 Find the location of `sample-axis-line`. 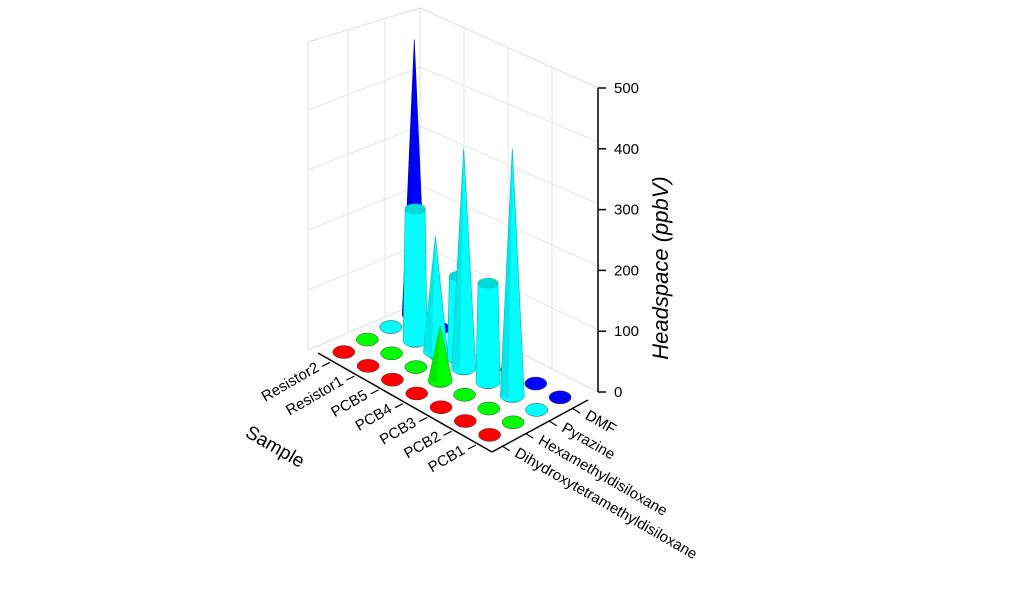

sample-axis-line is located at coordinates (405, 402).